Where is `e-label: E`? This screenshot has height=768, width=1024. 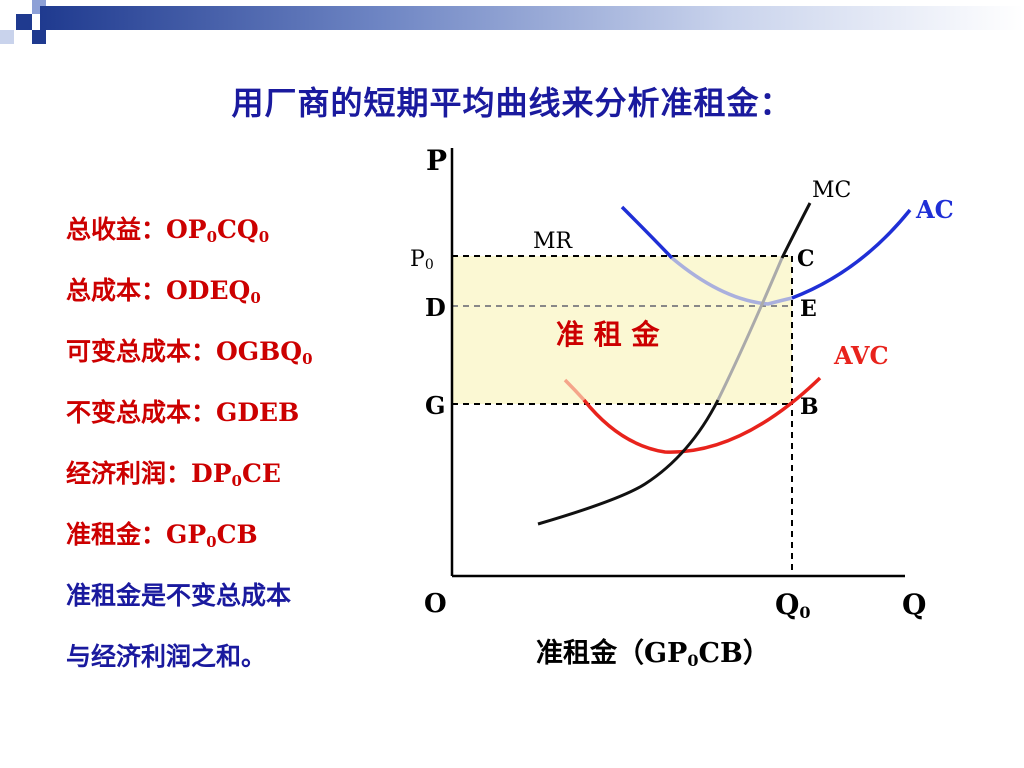 e-label: E is located at coordinates (808, 309).